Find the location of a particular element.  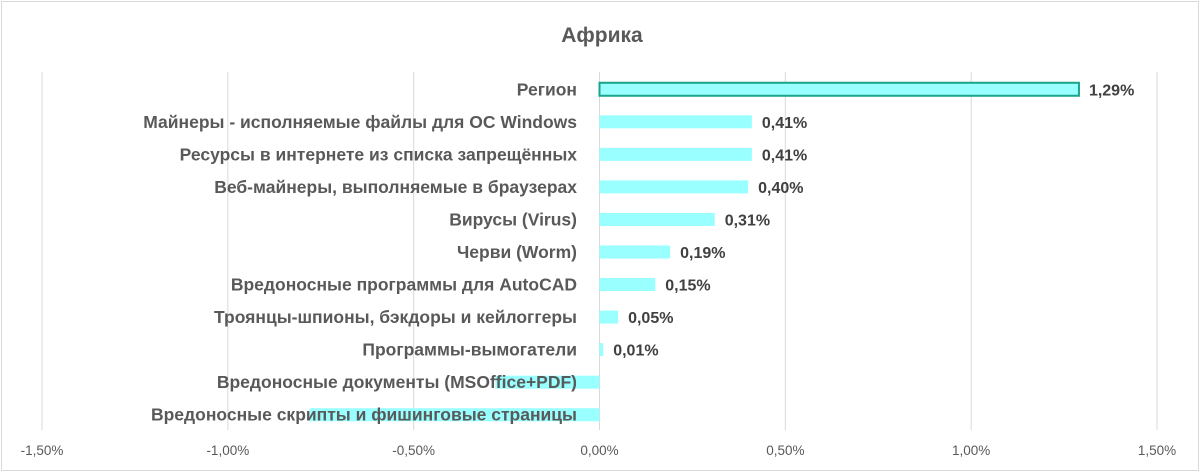

x-tick-label: -1,00% is located at coordinates (227, 450).